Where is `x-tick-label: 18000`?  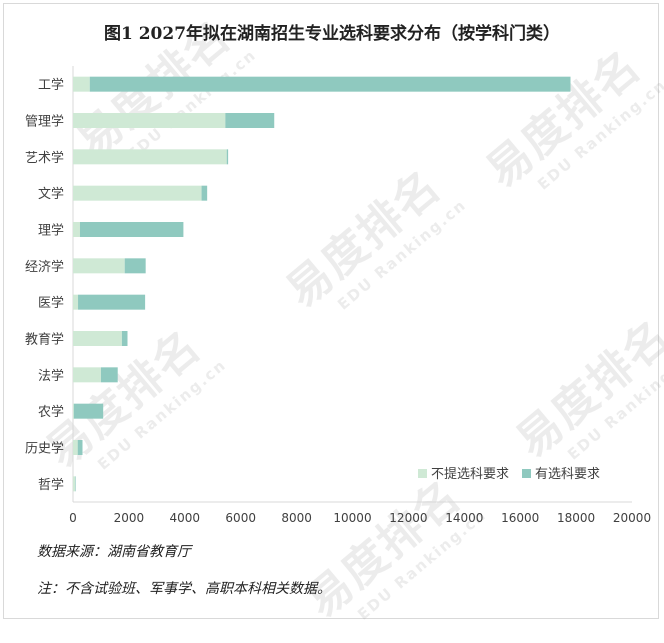
x-tick-label: 18000 is located at coordinates (576, 518).